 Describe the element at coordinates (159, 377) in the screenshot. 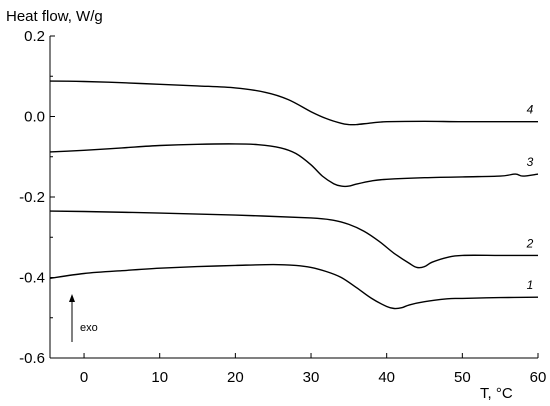

I see `x-tick-label: 10` at that location.